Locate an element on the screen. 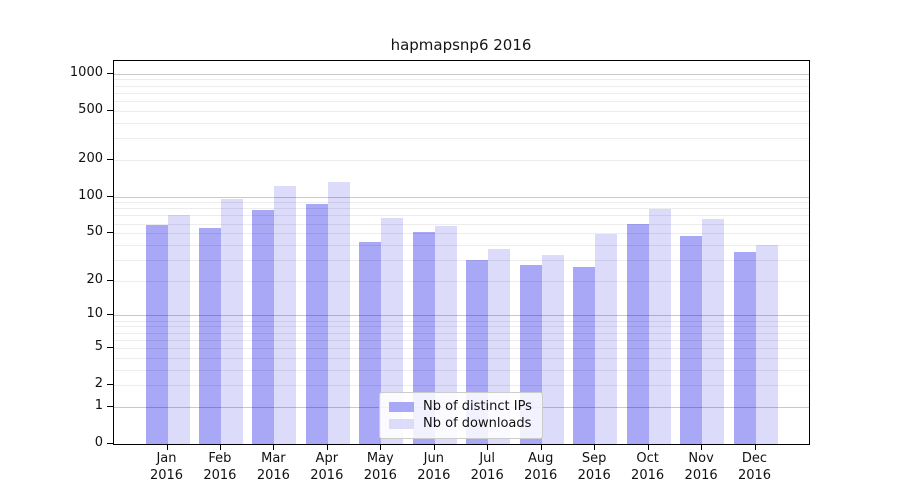 The image size is (900, 500). y-tick-label-100: 100 is located at coordinates (90, 195).